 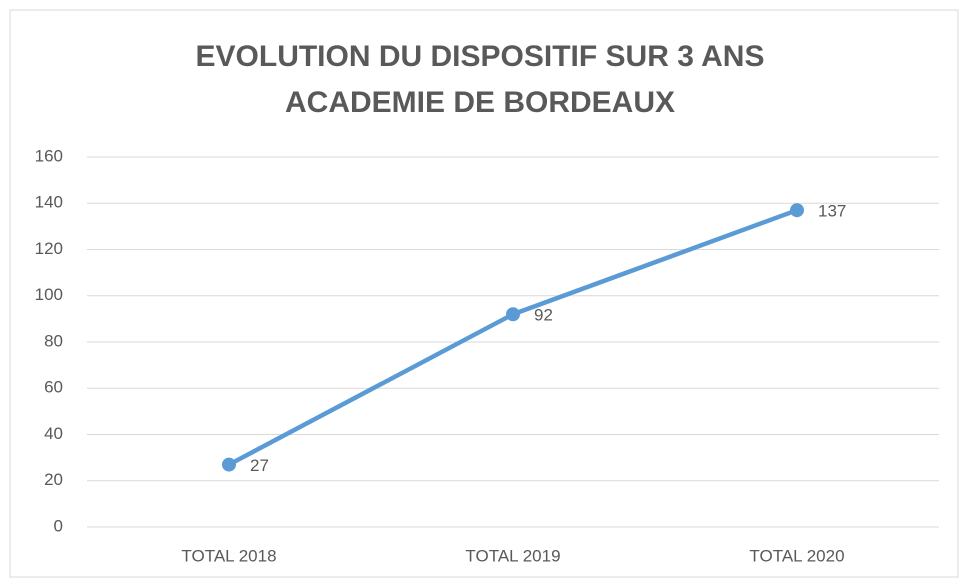 What do you see at coordinates (49, 248) in the screenshot?
I see `y-tick-label: 120` at bounding box center [49, 248].